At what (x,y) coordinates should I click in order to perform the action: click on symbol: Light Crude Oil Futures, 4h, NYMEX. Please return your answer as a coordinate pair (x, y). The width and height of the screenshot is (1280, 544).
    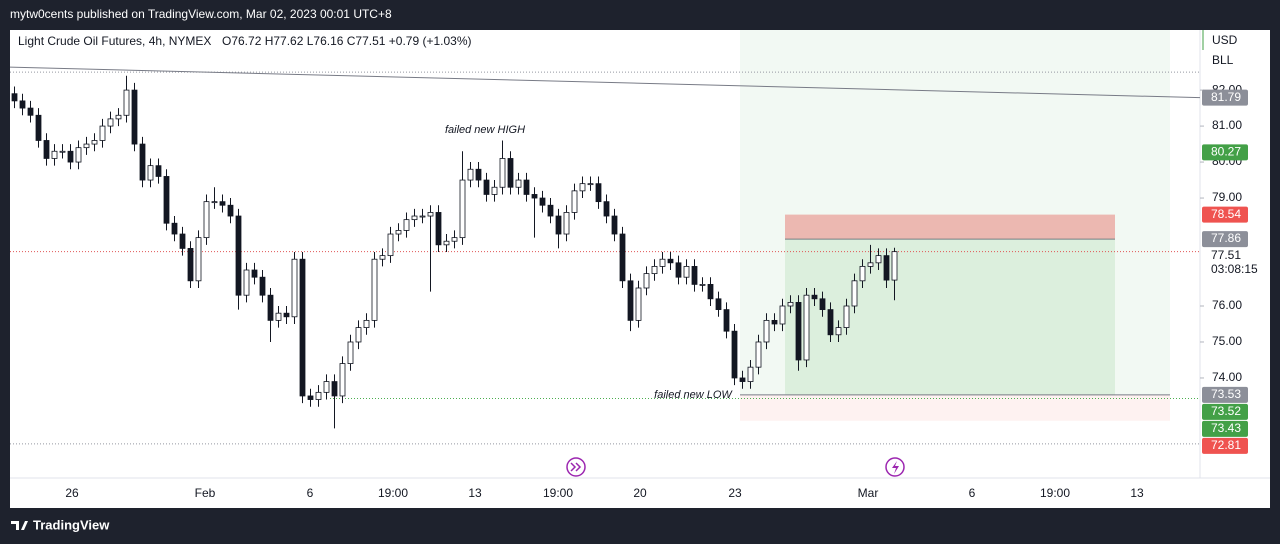
    Looking at the image, I should click on (114, 41).